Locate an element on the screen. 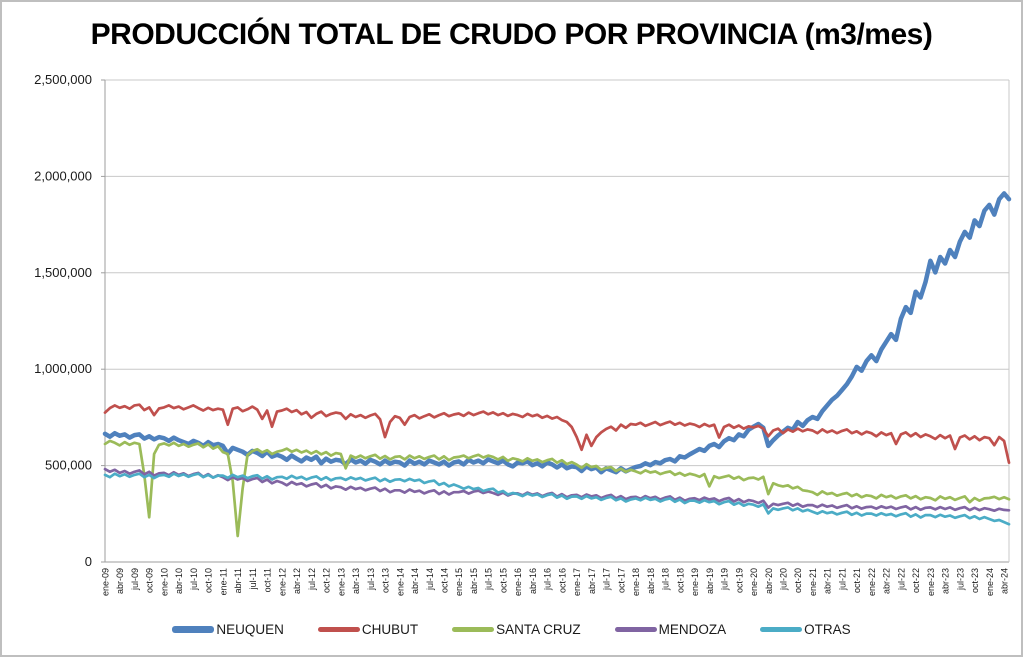  x-axis-tick-label: oct-19 is located at coordinates (739, 580).